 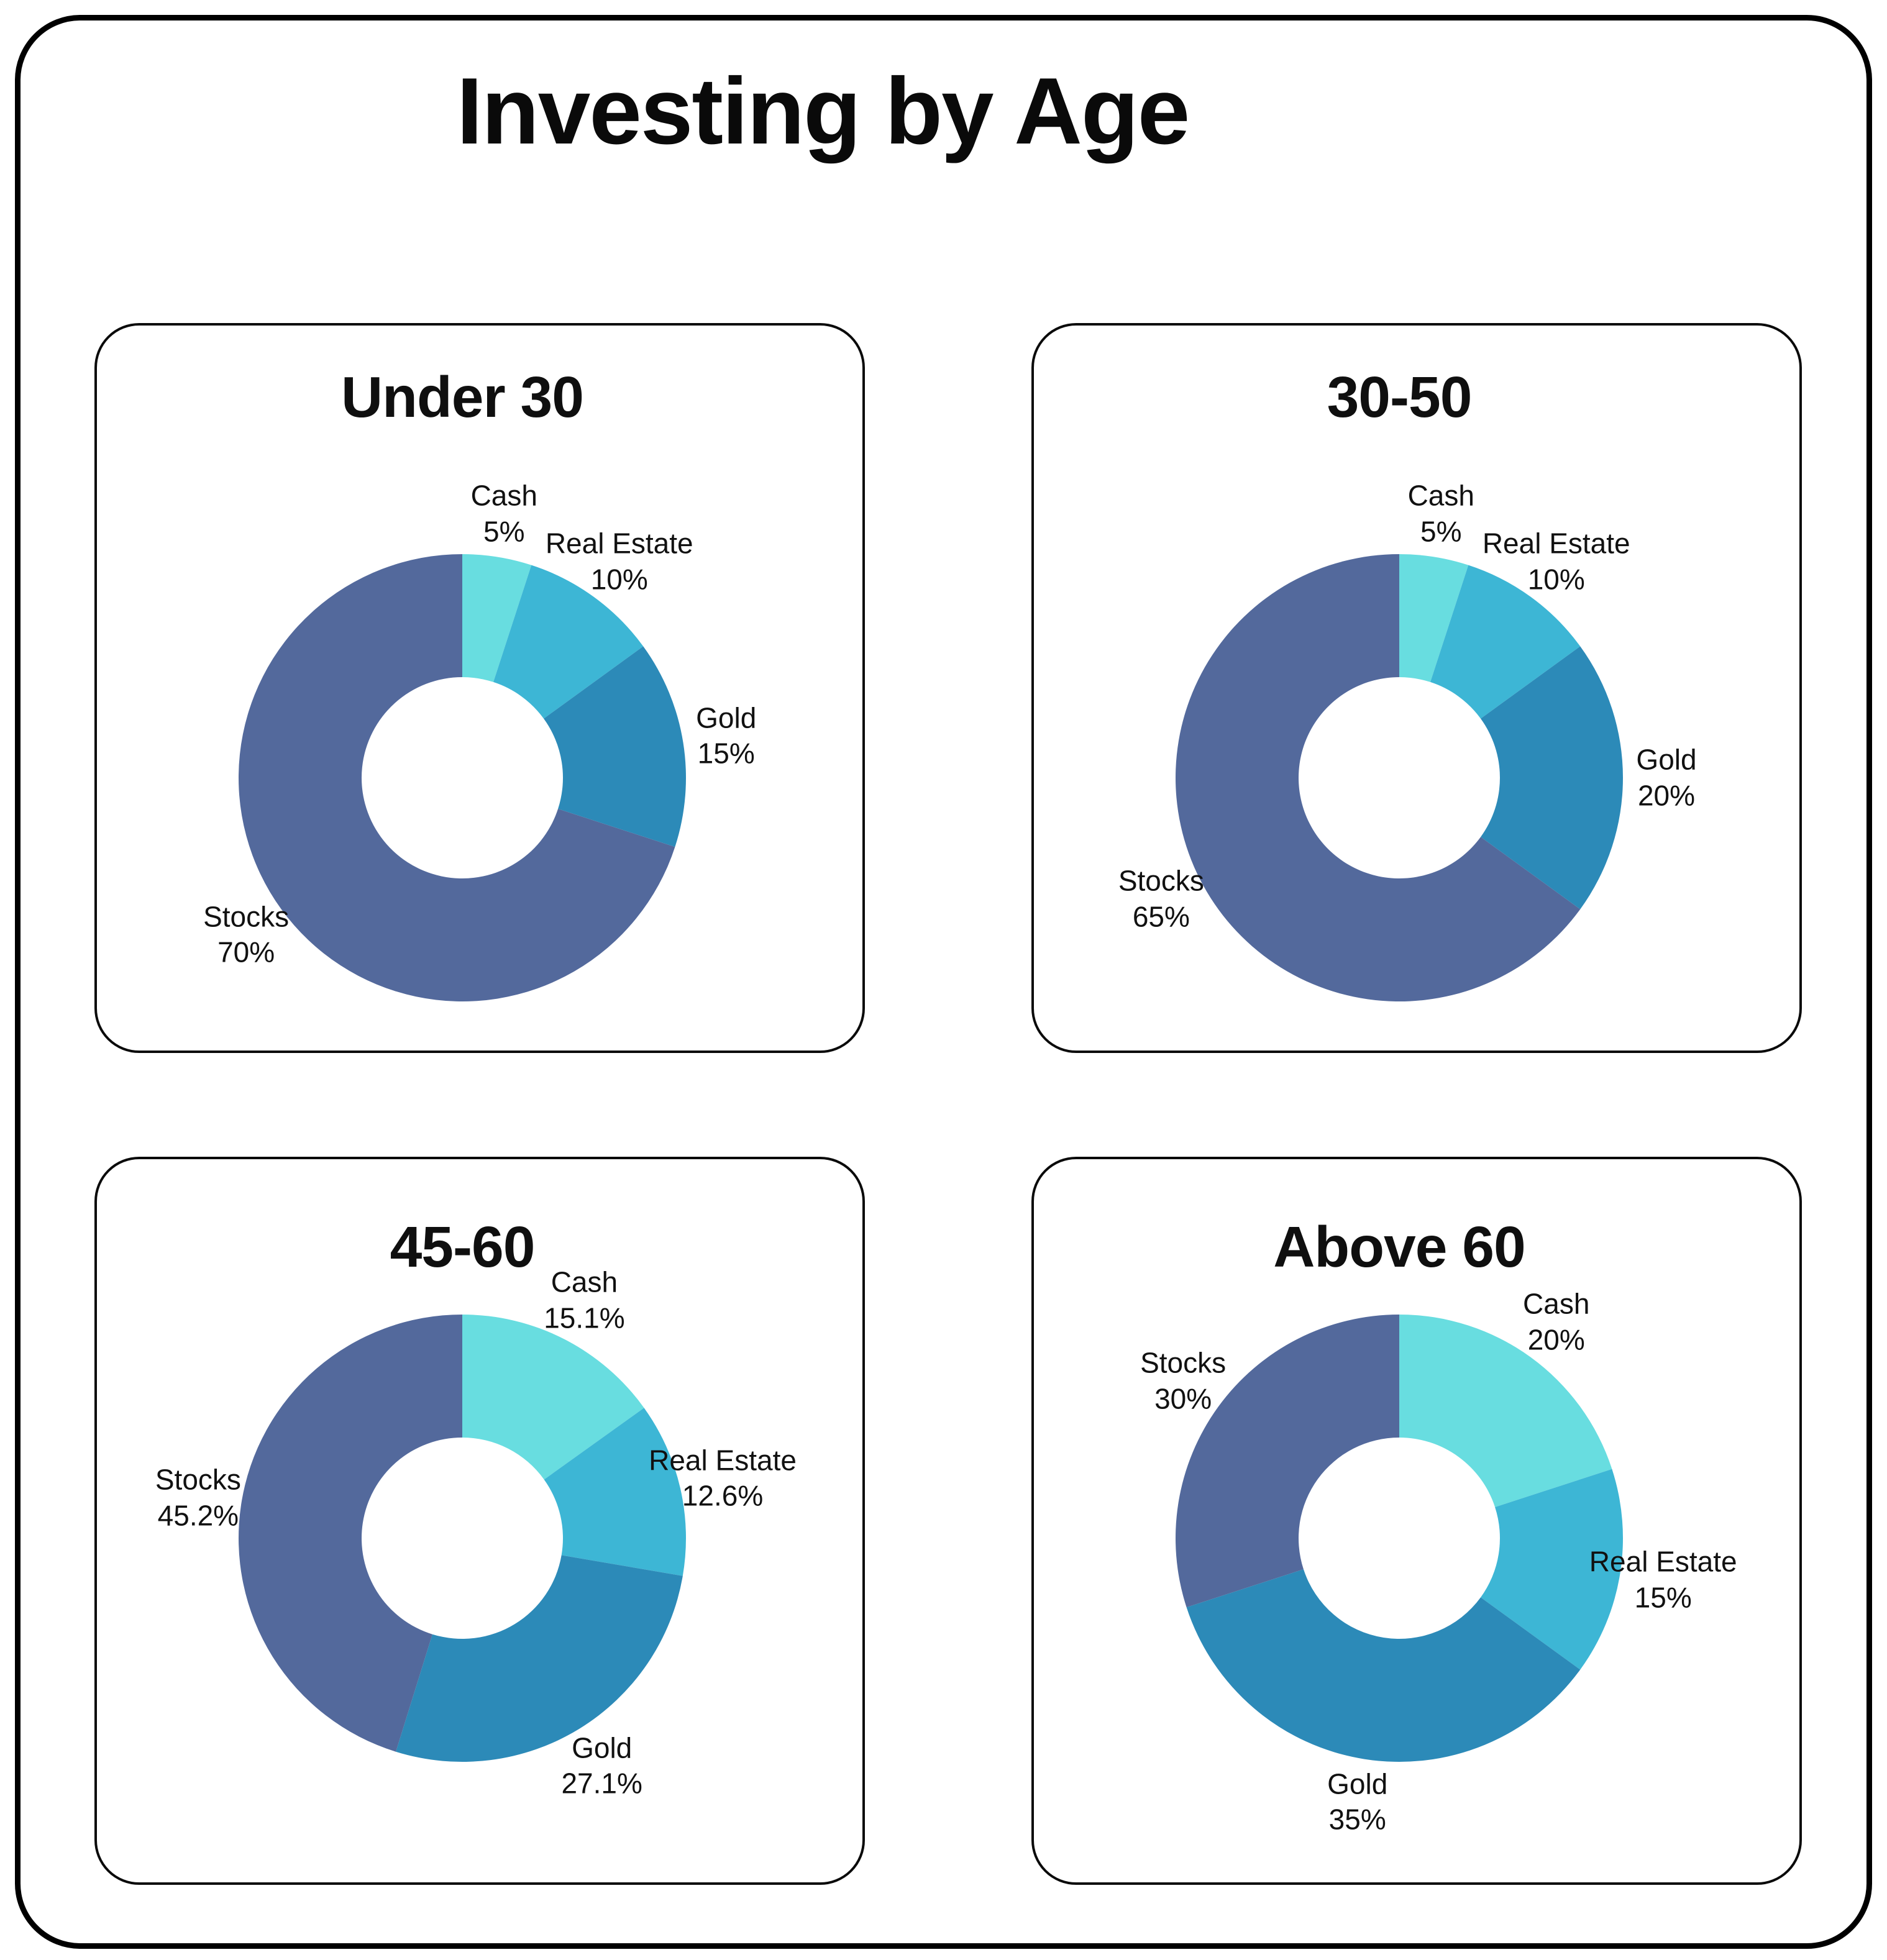 What do you see at coordinates (723, 1478) in the screenshot?
I see `slice-label-real-estate: Real Estate 12.6%` at bounding box center [723, 1478].